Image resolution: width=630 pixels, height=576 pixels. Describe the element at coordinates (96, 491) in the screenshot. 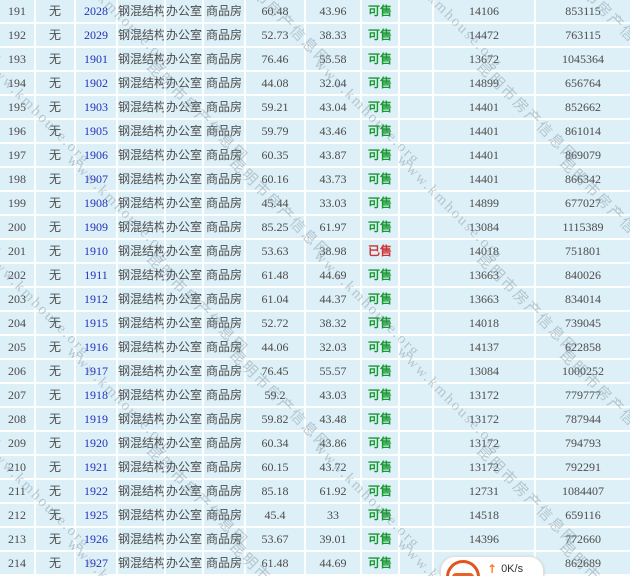

I see `cell-room-number: 1922` at that location.